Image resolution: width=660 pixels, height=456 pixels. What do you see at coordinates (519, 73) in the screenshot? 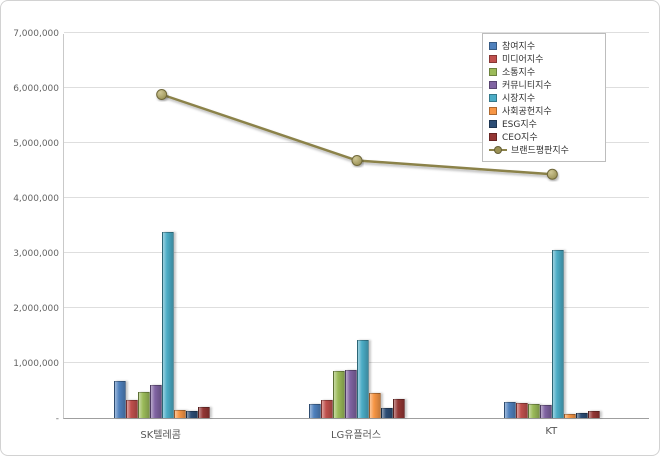
I see `legend-label: 소통지수` at bounding box center [519, 73].